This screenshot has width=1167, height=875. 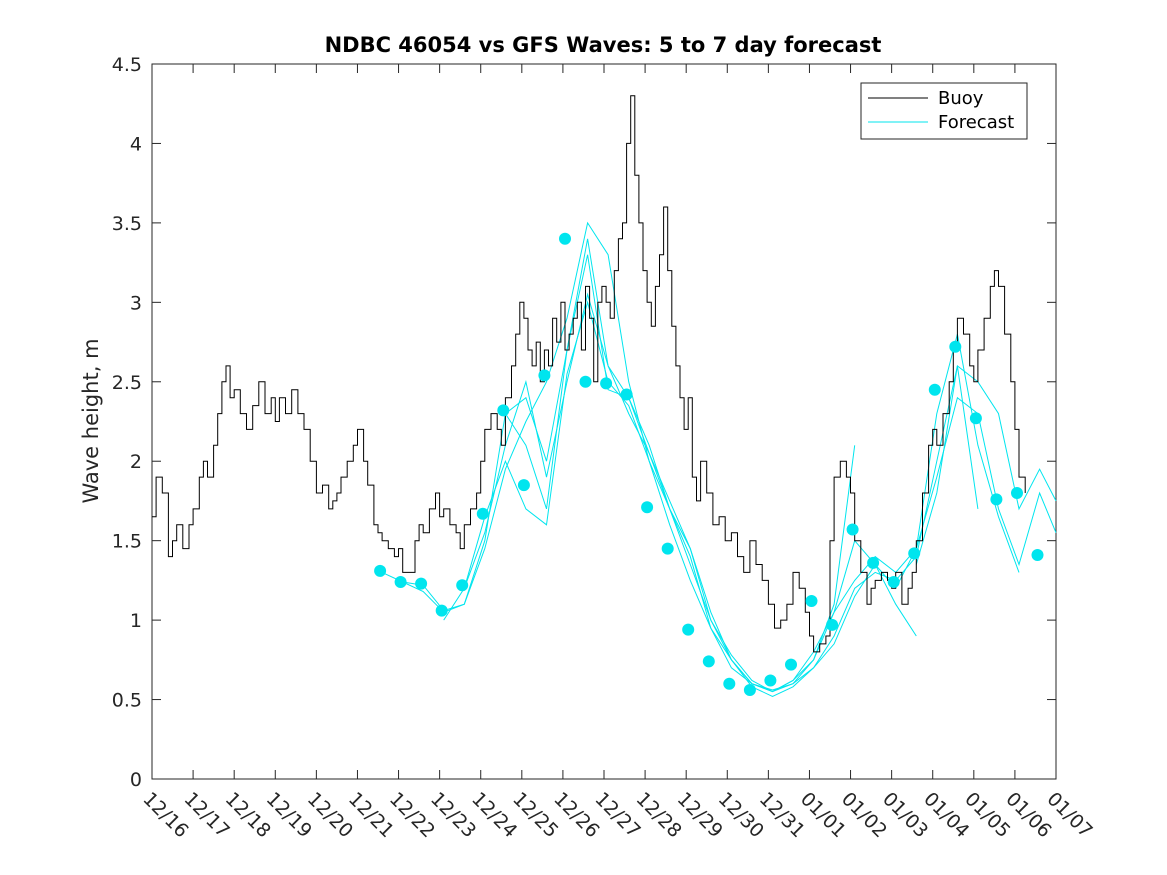 I want to click on x-tick-label: 12/31, so click(x=782, y=815).